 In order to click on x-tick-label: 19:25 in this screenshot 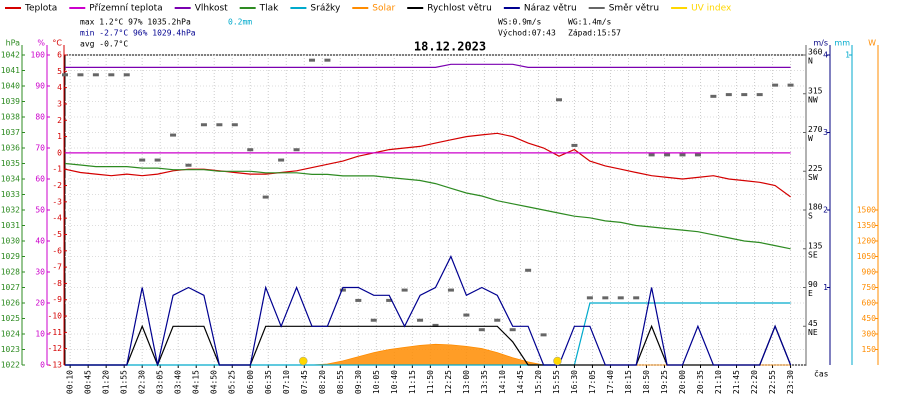, I will do `click(664, 382)`.